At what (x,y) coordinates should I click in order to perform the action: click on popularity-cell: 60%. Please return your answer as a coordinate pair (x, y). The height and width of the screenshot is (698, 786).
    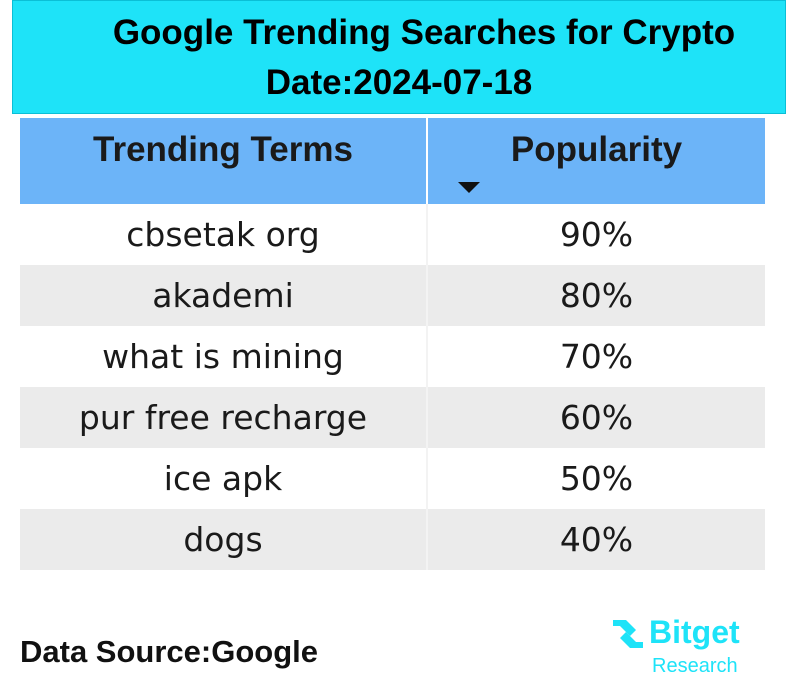
    Looking at the image, I should click on (596, 417).